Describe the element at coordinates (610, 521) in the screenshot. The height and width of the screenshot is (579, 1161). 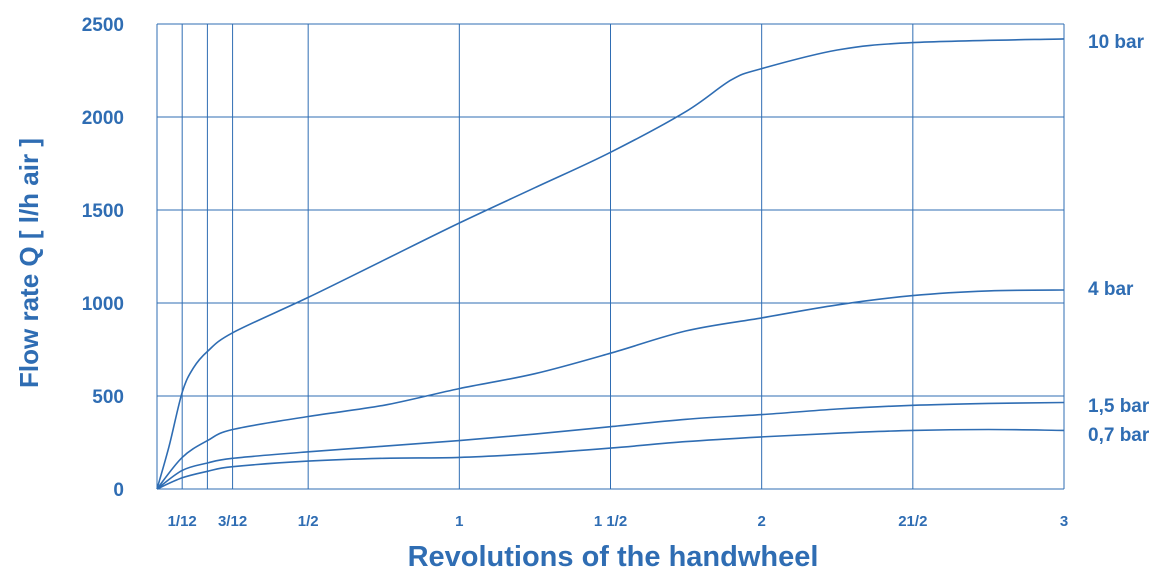
I see `x-tick-label: 1 1/2` at that location.